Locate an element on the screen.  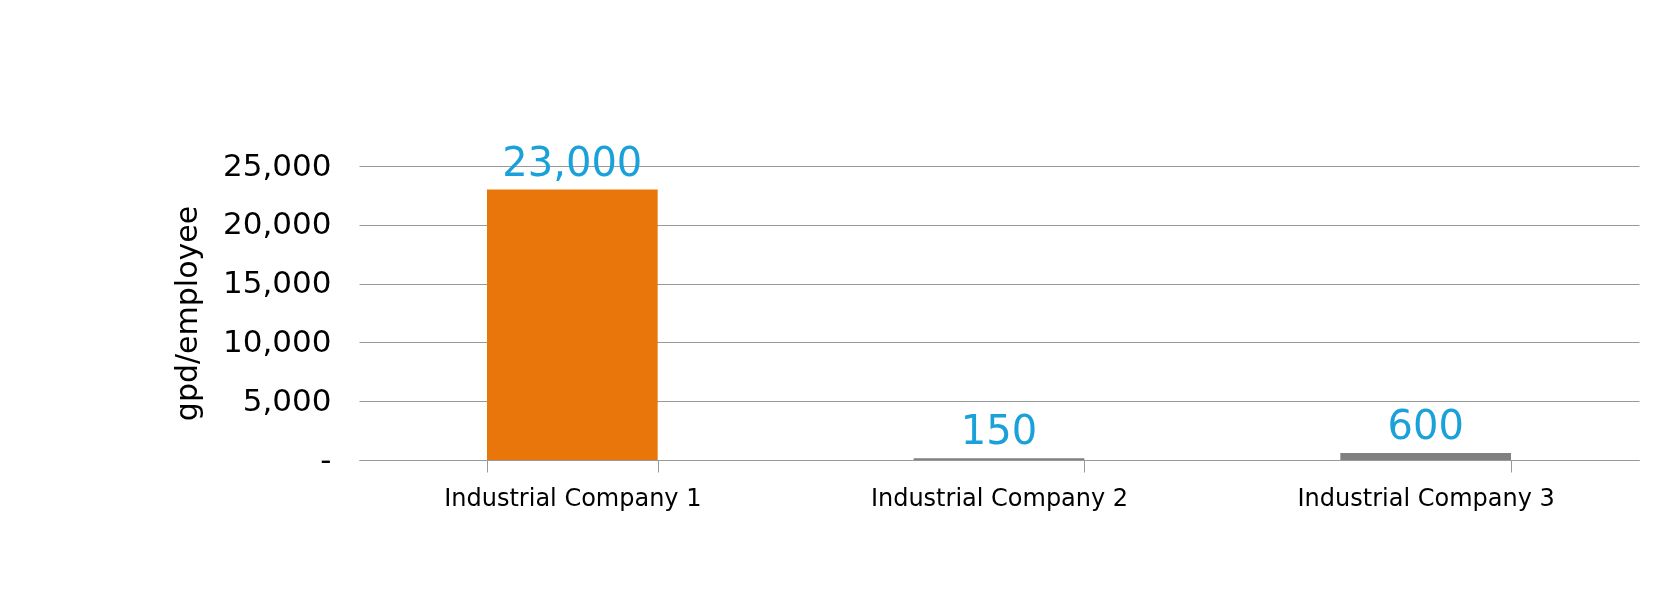
x-tick-label: Industrial Company 3 is located at coordinates (1426, 497).